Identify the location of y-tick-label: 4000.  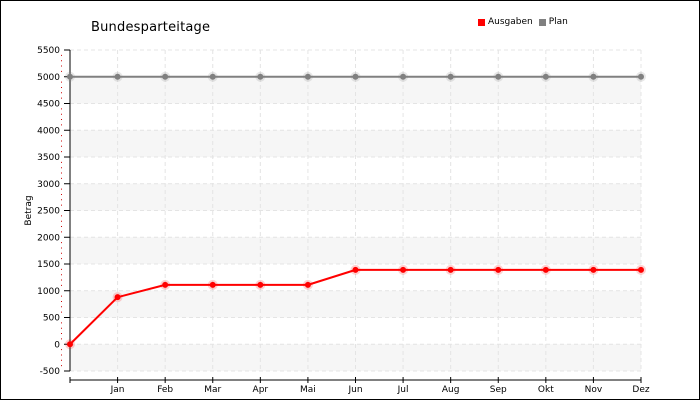
(48, 131).